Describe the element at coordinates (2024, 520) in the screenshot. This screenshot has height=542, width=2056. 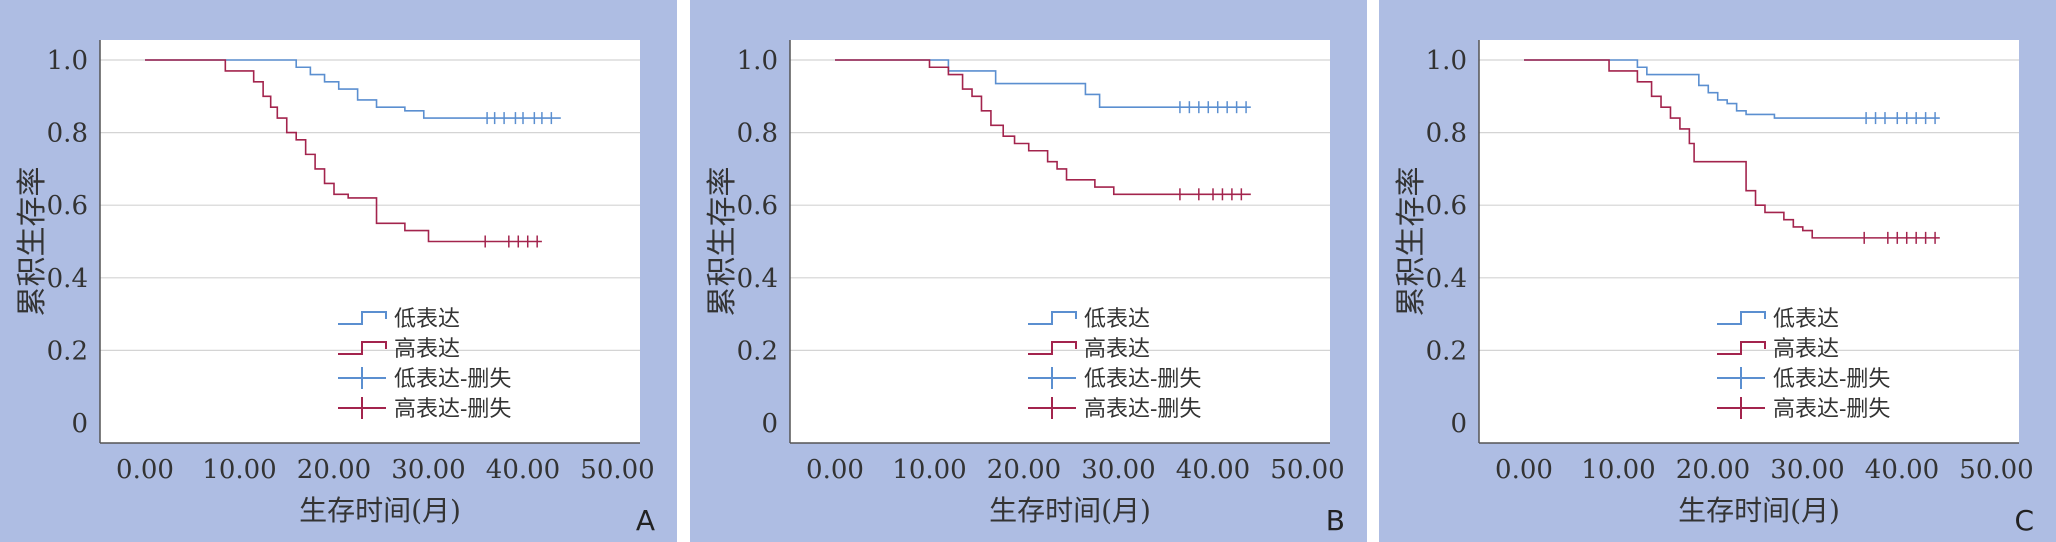
I see `panel-label: C` at that location.